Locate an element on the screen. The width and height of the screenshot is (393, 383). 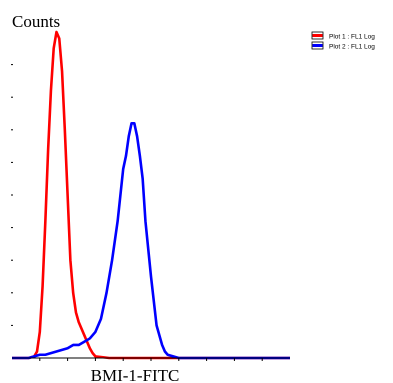
legend-label: Plot 2 : FL1 Log is located at coordinates (352, 47).